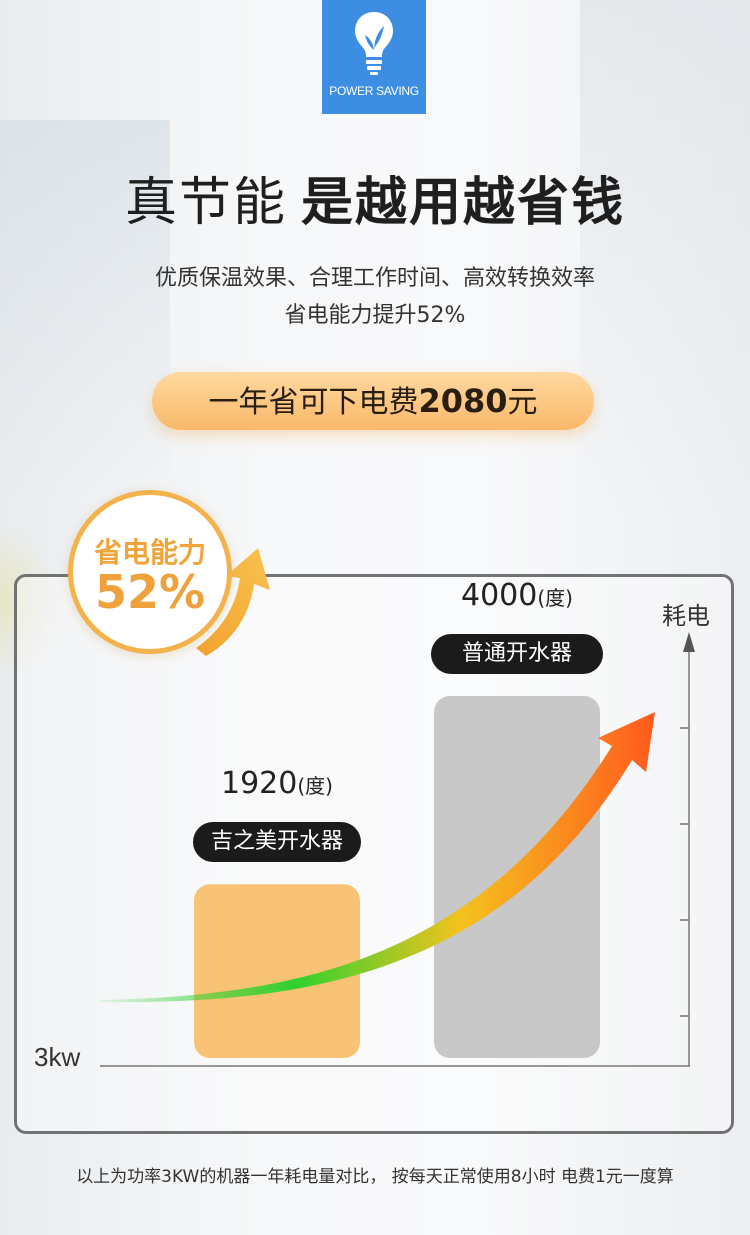 The width and height of the screenshot is (750, 1235). What do you see at coordinates (259, 784) in the screenshot?
I see `value-label-bar-0-number: 1920` at bounding box center [259, 784].